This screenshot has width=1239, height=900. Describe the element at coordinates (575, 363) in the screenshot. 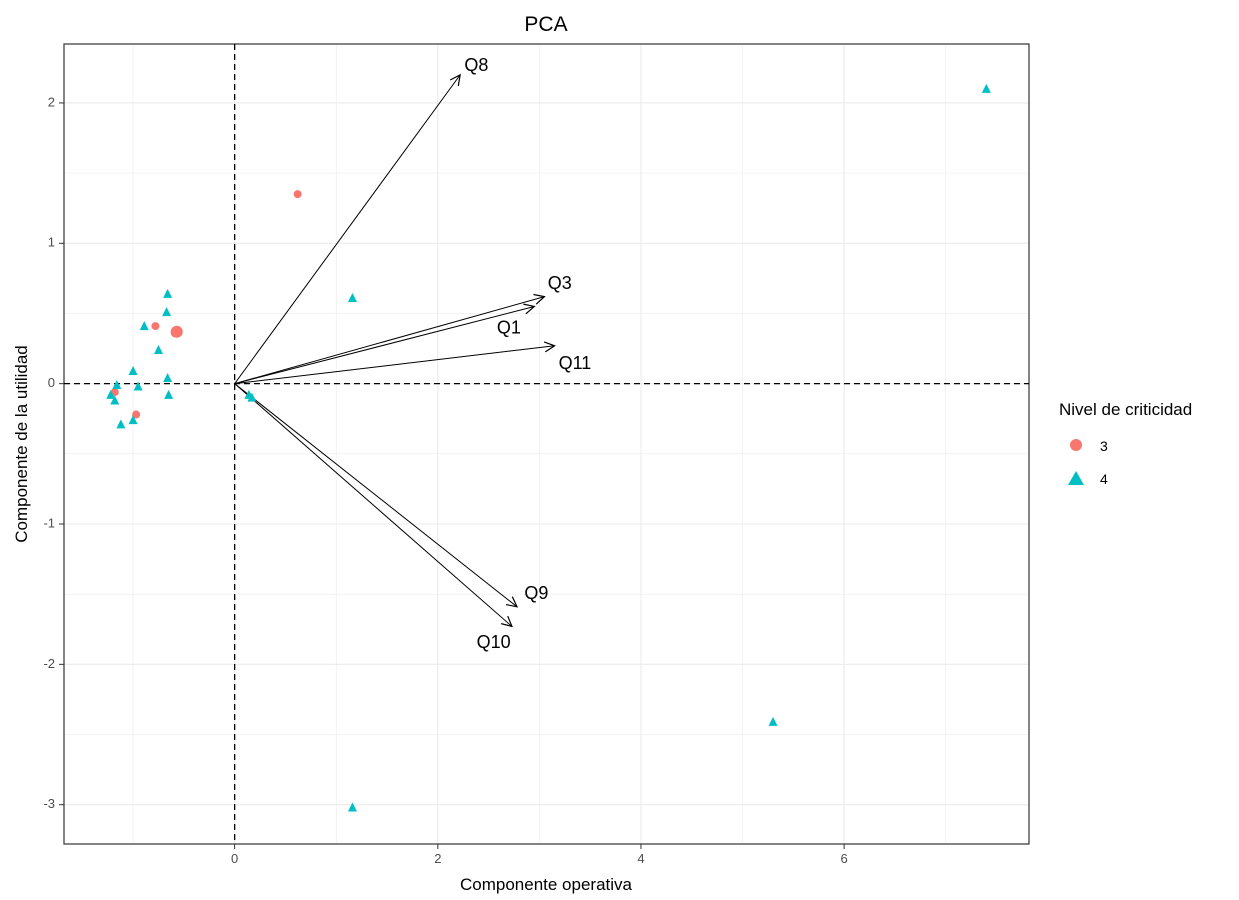

I see `arrow-label-q11: Q11` at that location.